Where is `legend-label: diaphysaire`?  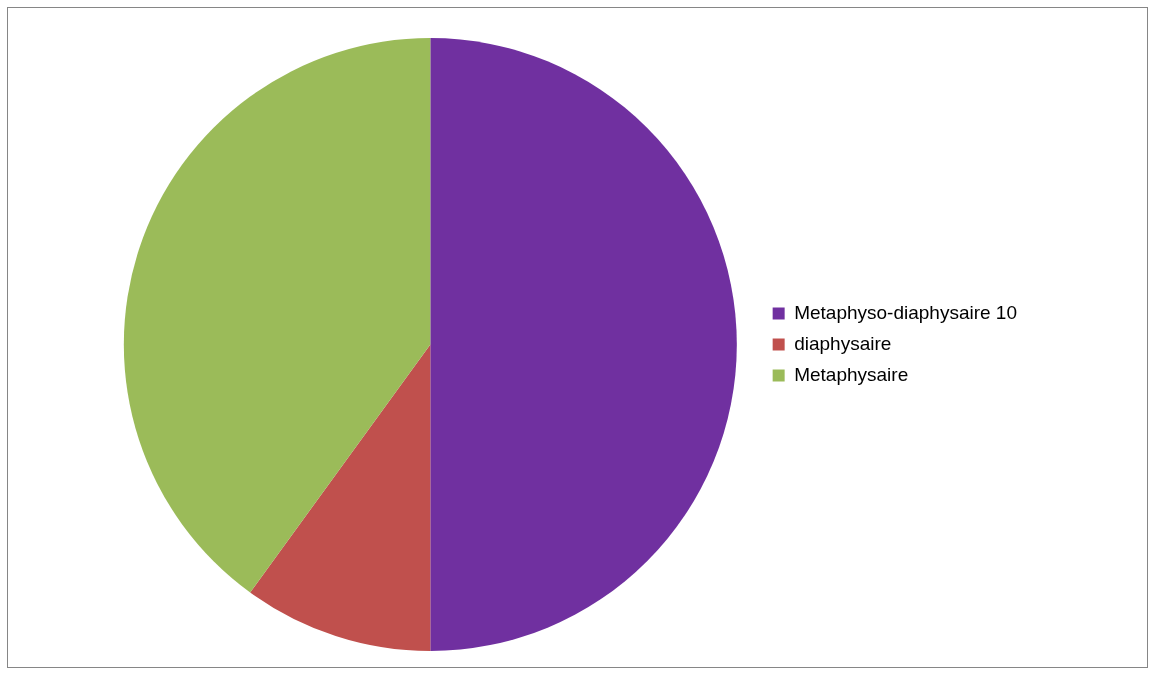 legend-label: diaphysaire is located at coordinates (843, 343).